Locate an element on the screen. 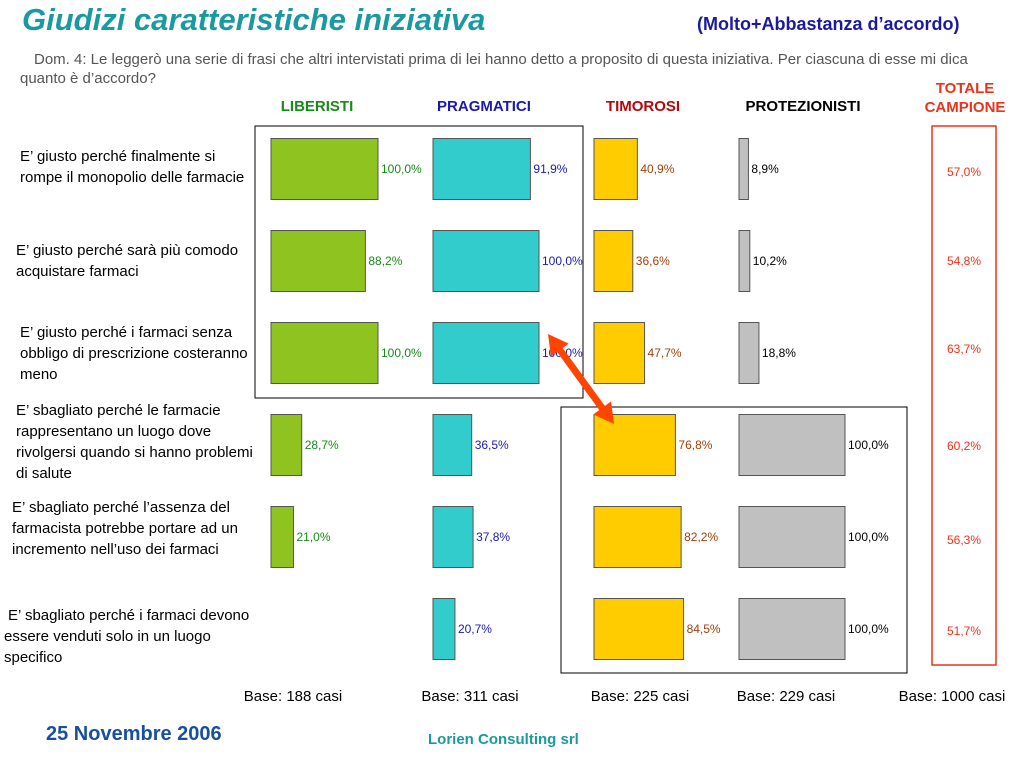 The image size is (1024, 768). value-label-timorosi-3: 47,7% is located at coordinates (665, 353).